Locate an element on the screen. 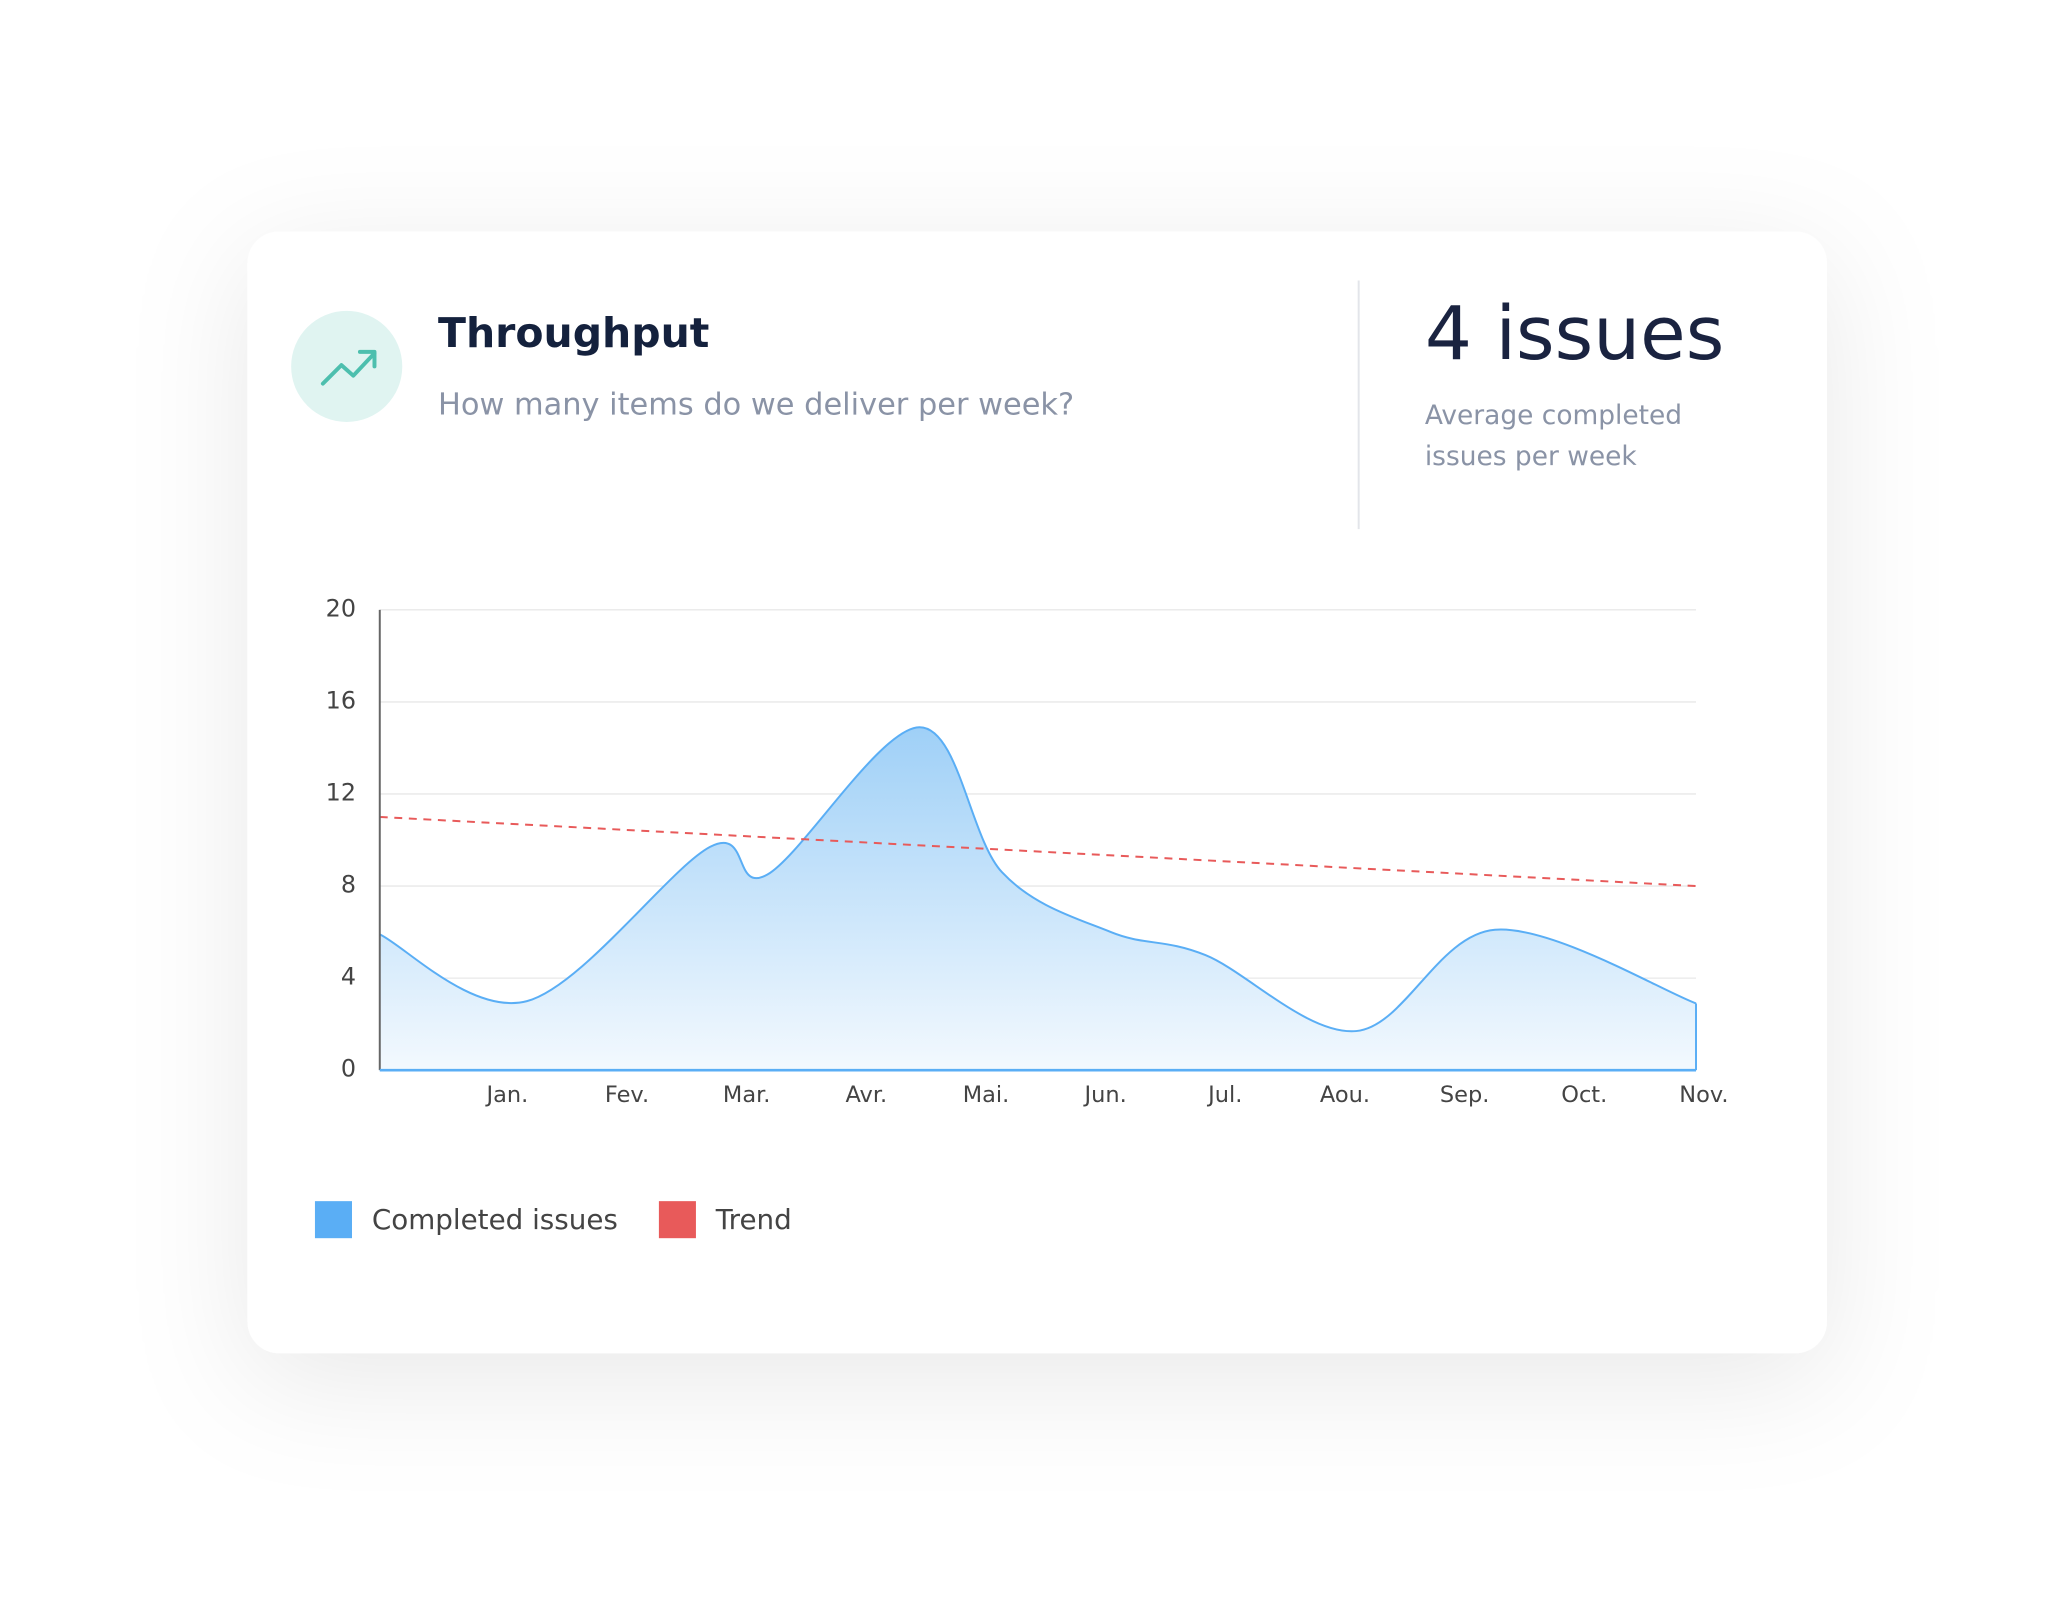 Image resolution: width=2048 pixels, height=1598 pixels. icon-bg is located at coordinates (347, 366).